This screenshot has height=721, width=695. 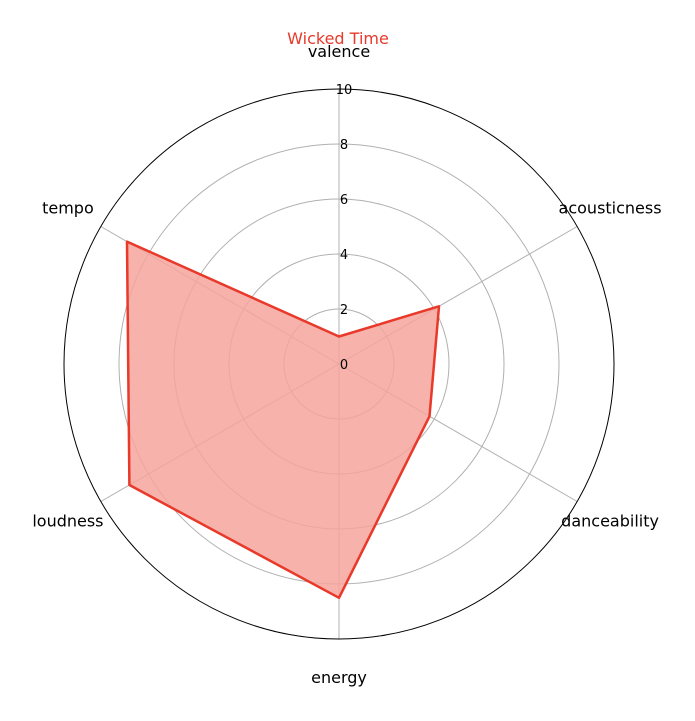 What do you see at coordinates (344, 255) in the screenshot?
I see `r-tick-label: 4` at bounding box center [344, 255].